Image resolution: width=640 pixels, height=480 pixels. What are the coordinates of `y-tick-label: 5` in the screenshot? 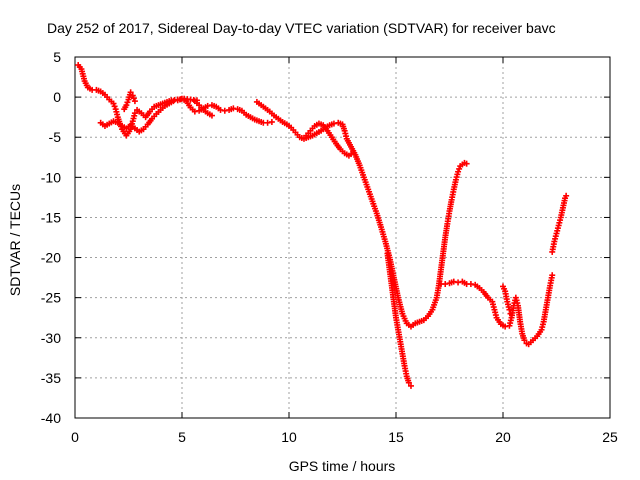 It's located at (57, 57).